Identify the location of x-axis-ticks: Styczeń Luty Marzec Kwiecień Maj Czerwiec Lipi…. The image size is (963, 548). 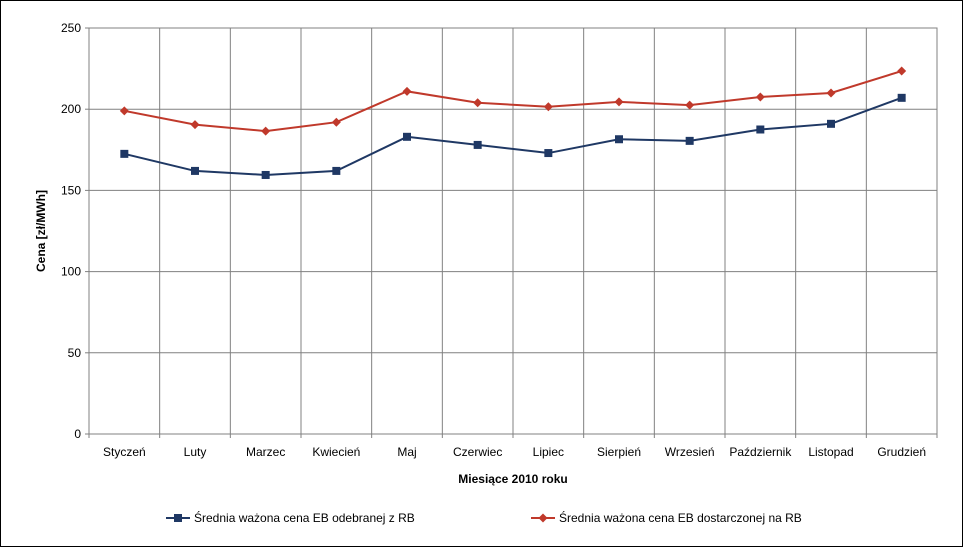
(513, 446).